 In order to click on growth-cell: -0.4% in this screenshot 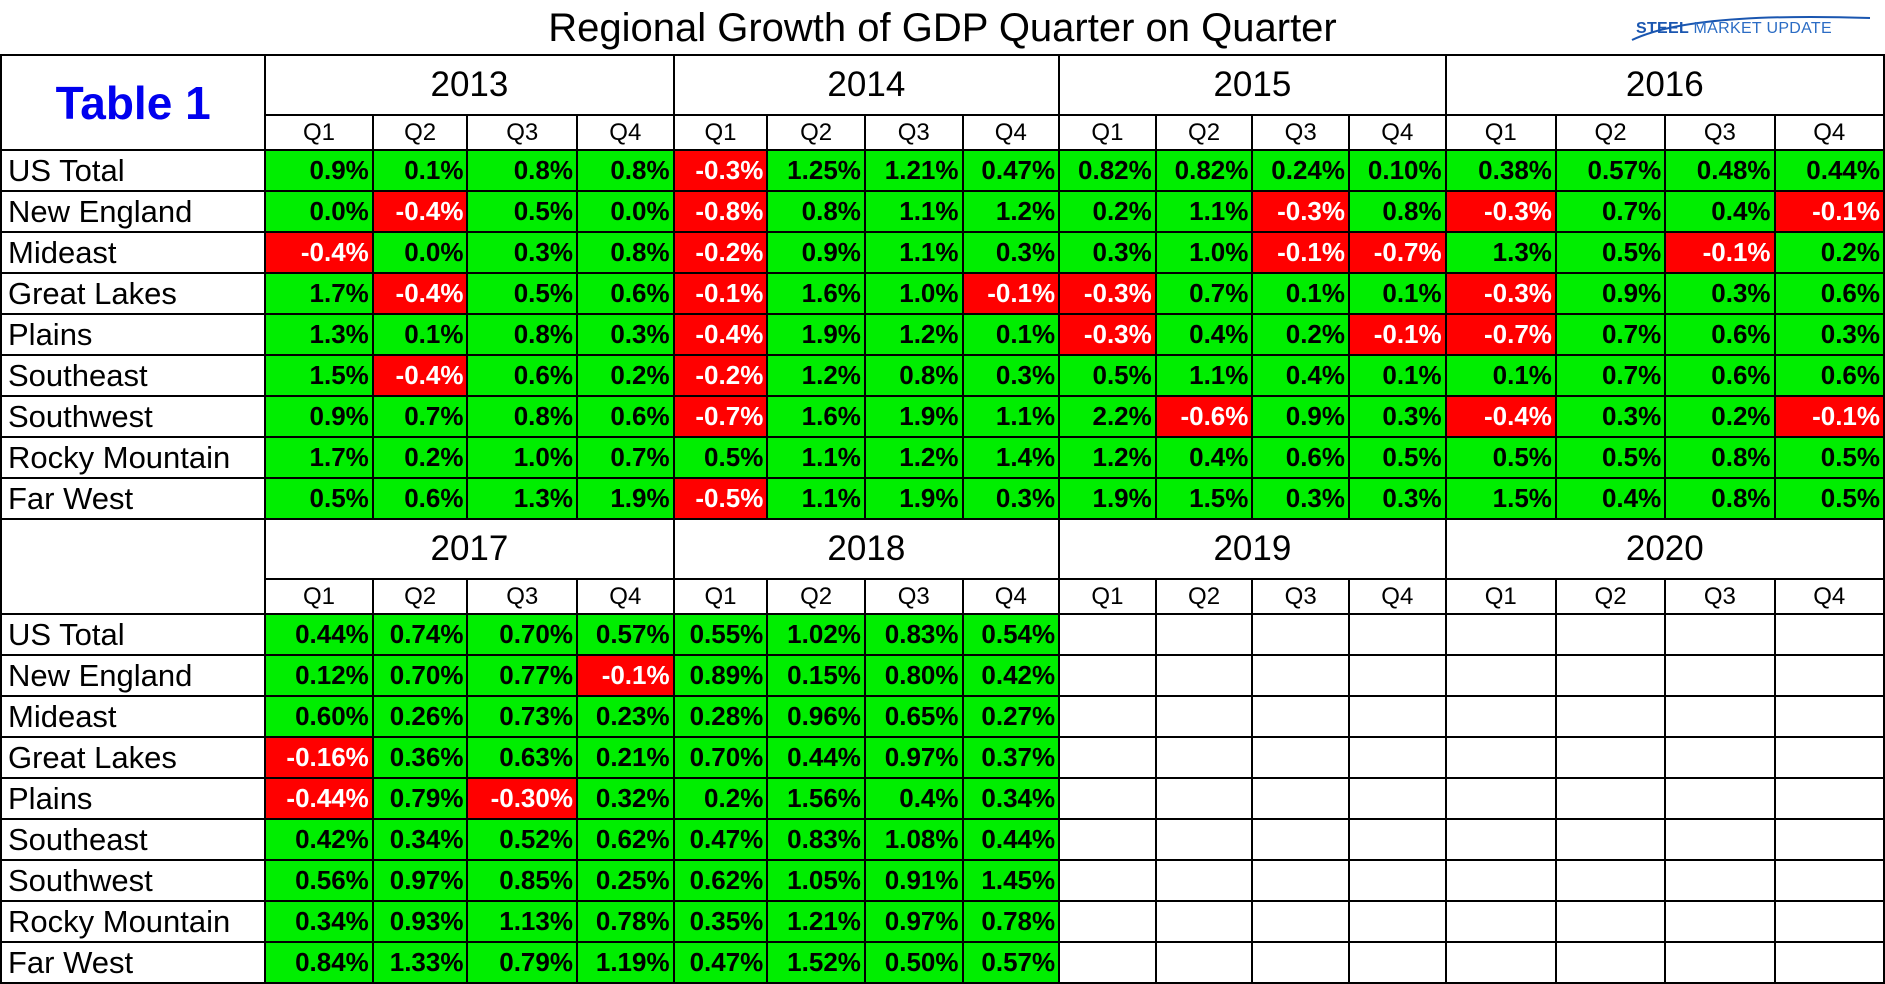, I will do `click(1500, 416)`.